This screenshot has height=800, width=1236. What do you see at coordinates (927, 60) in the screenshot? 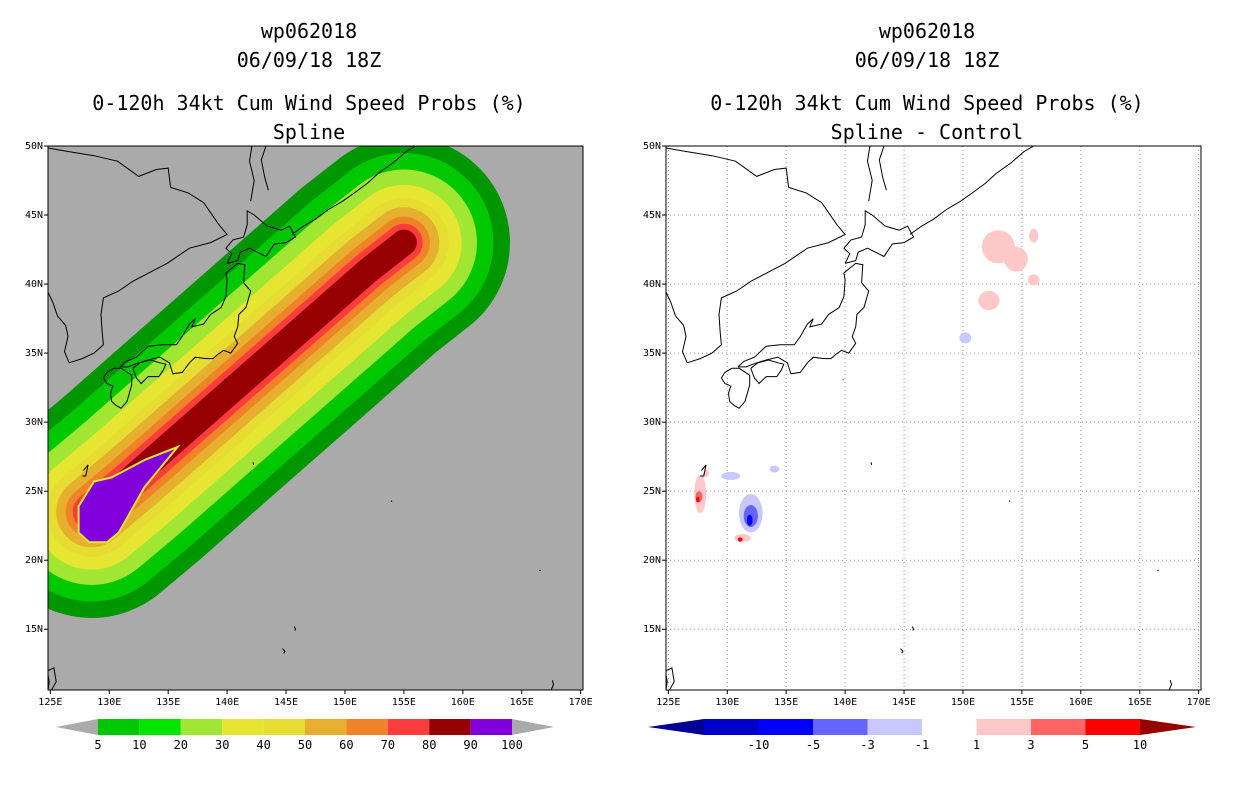
I see `right-datetime: 06/09/18 18Z` at bounding box center [927, 60].